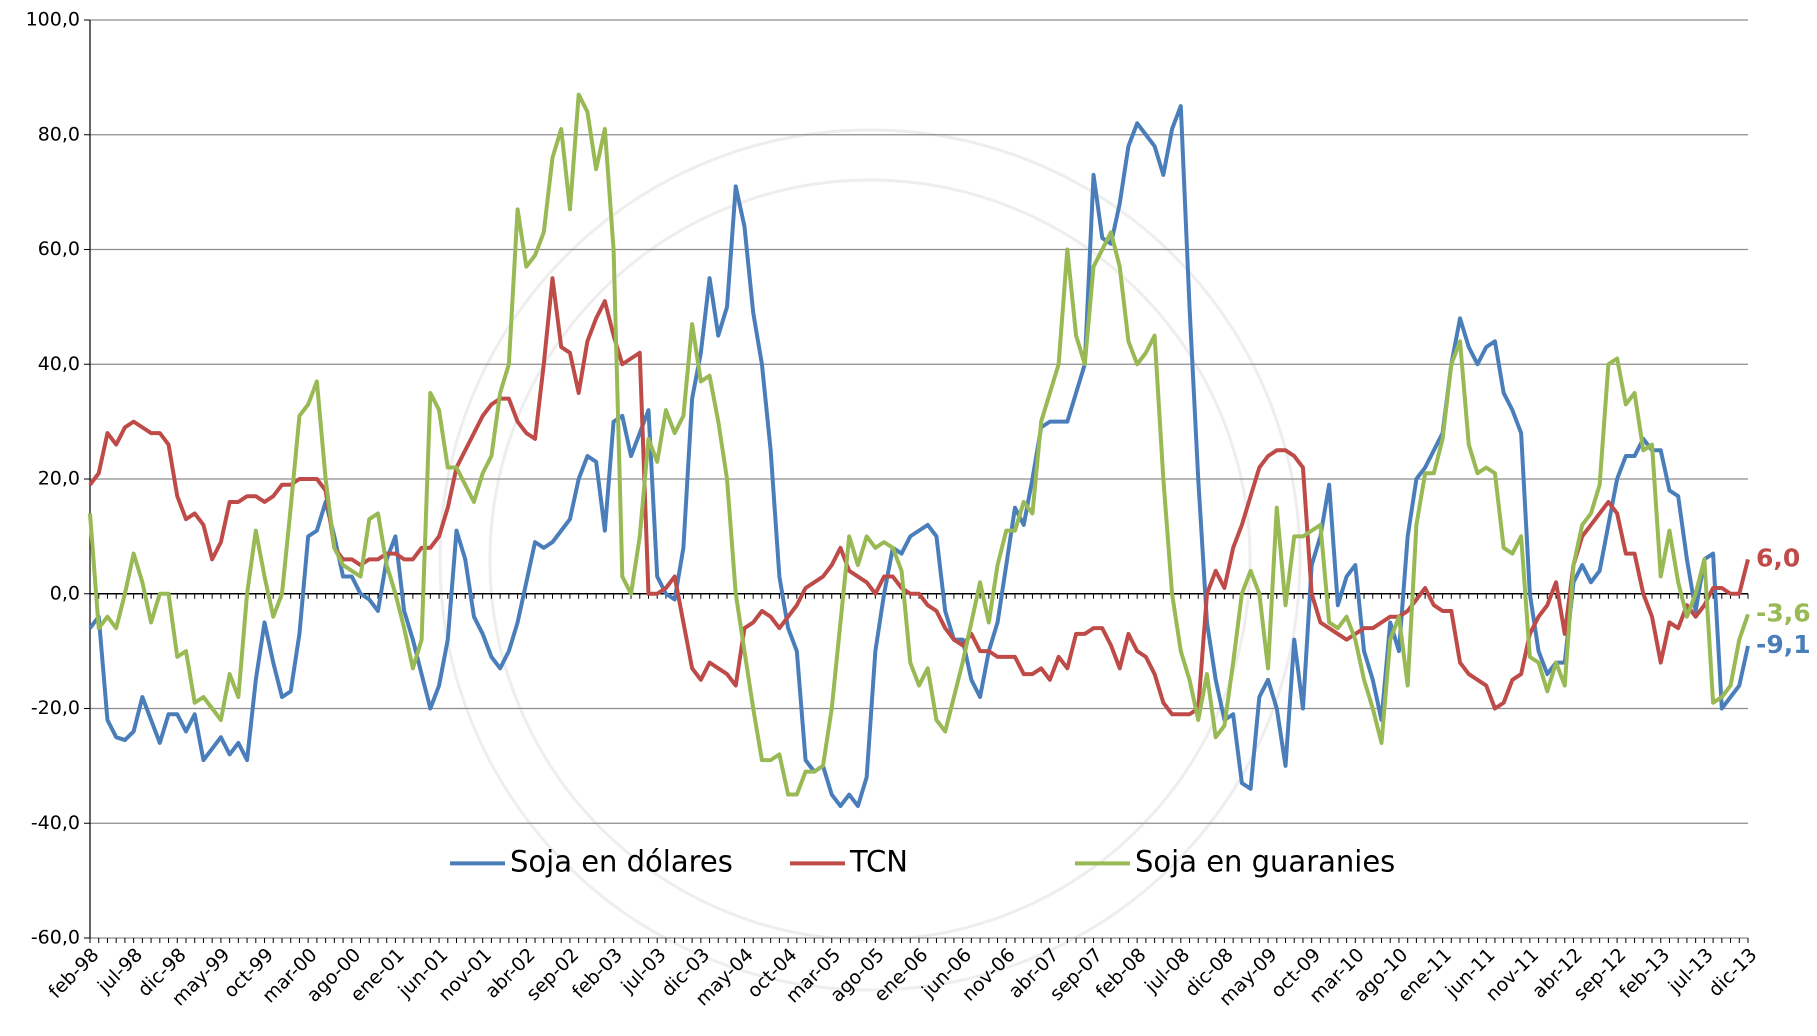 This screenshot has height=1036, width=1817. I want to click on x-tick-label: feb-13, so click(1644, 973).